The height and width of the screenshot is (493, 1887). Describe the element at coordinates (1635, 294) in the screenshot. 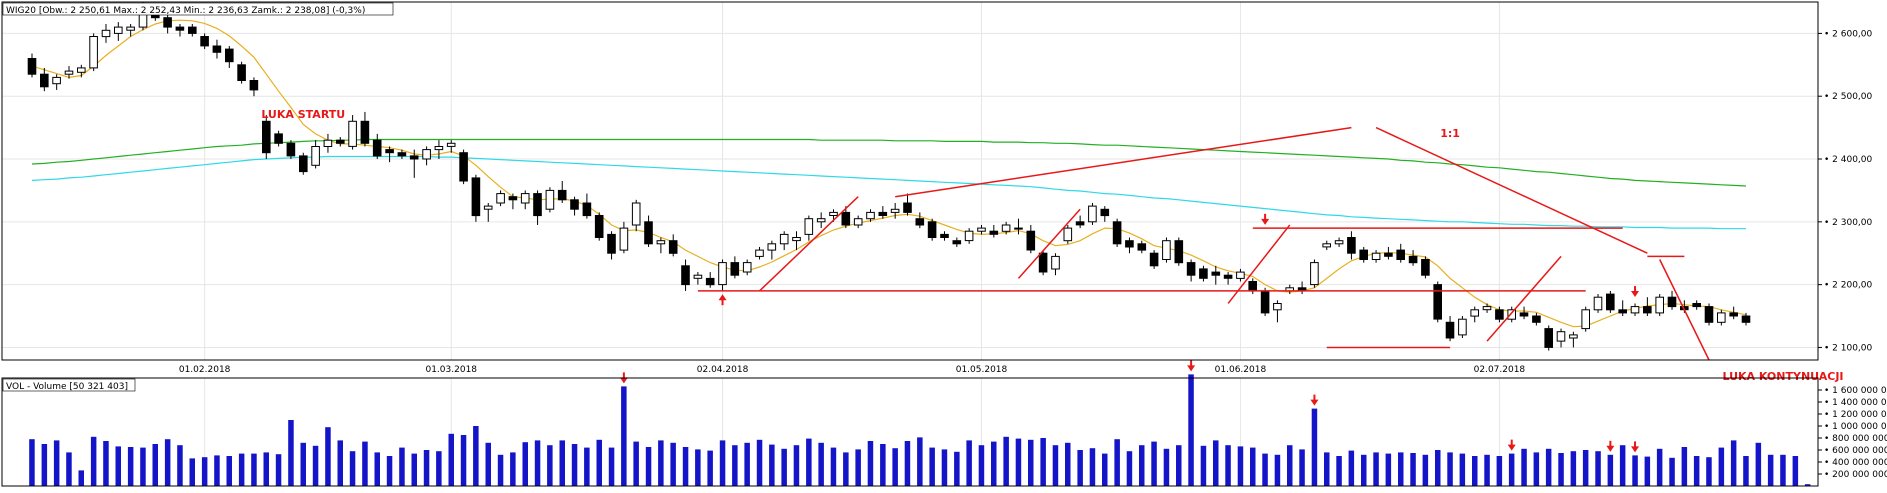

I see `price-arrow-head` at that location.